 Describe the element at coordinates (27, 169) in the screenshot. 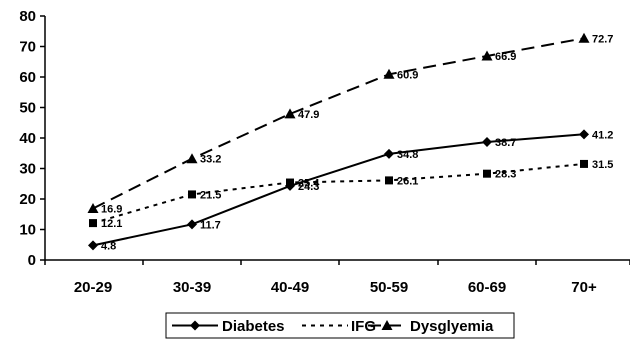

I see `y-tick-label: 30` at that location.